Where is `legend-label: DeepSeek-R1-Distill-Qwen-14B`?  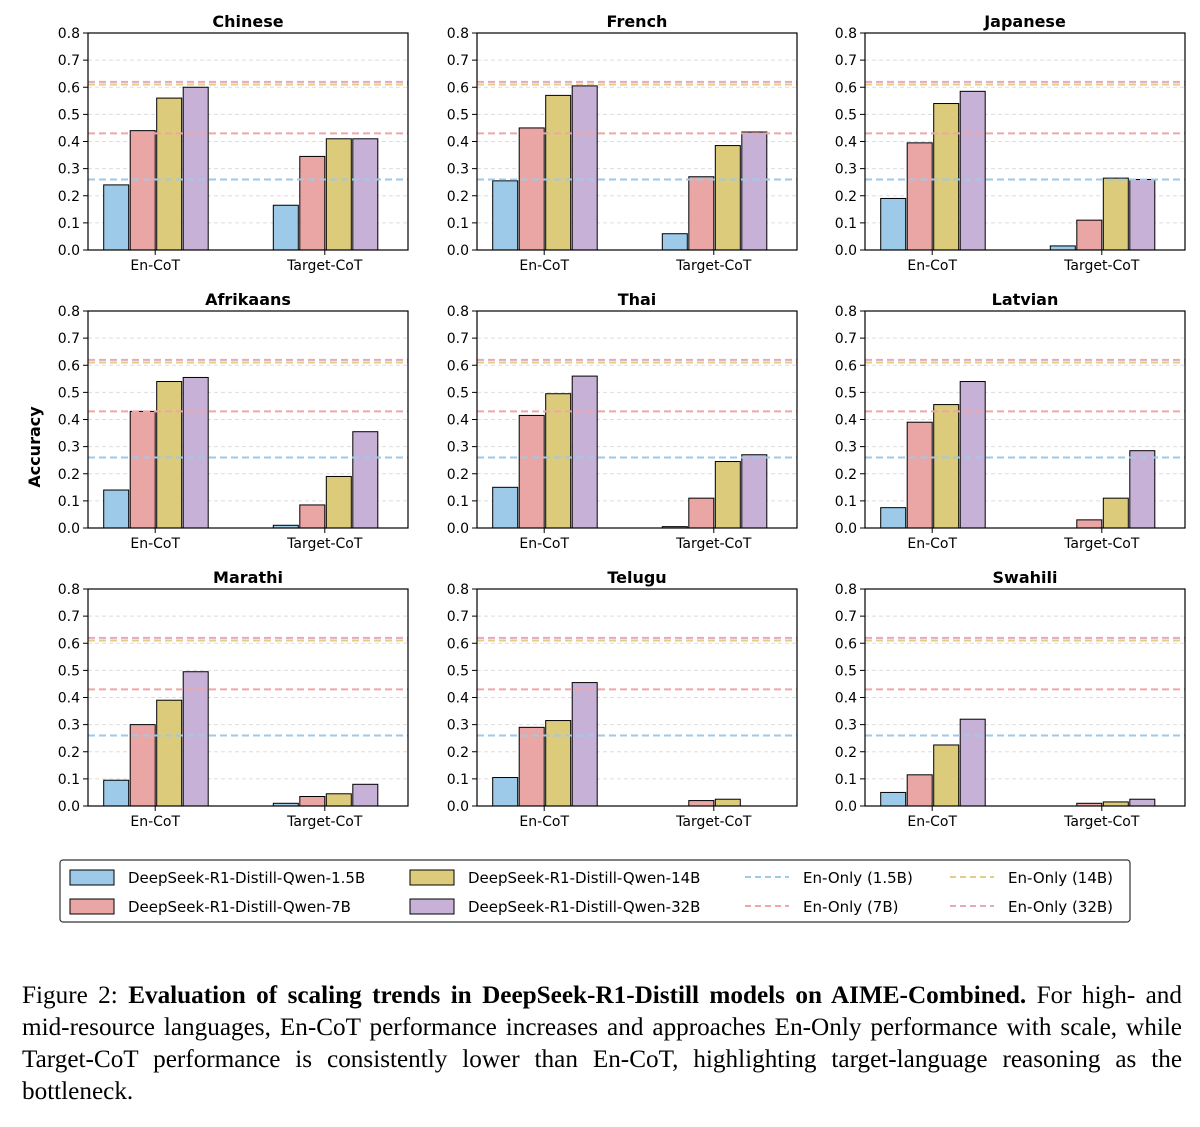 legend-label: DeepSeek-R1-Distill-Qwen-14B is located at coordinates (584, 878).